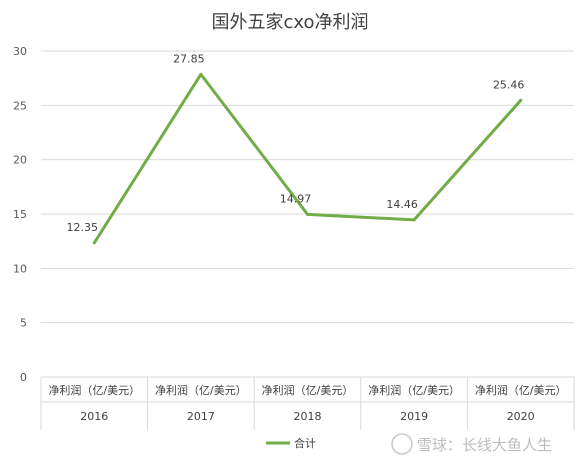 This screenshot has height=464, width=581. I want to click on x-tick-label: 2019, so click(414, 416).